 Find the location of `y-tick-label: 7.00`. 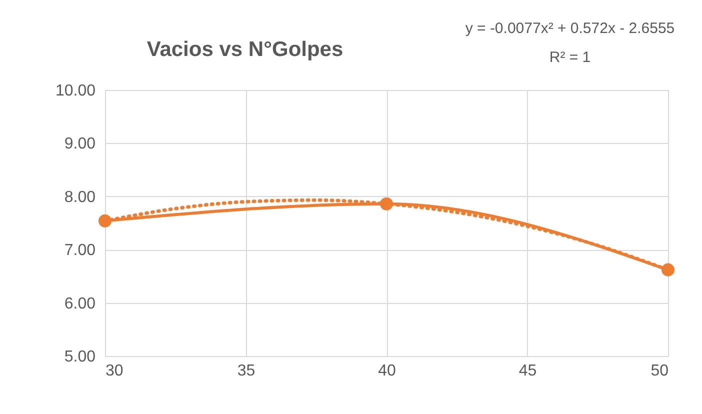

y-tick-label: 7.00 is located at coordinates (80, 251).